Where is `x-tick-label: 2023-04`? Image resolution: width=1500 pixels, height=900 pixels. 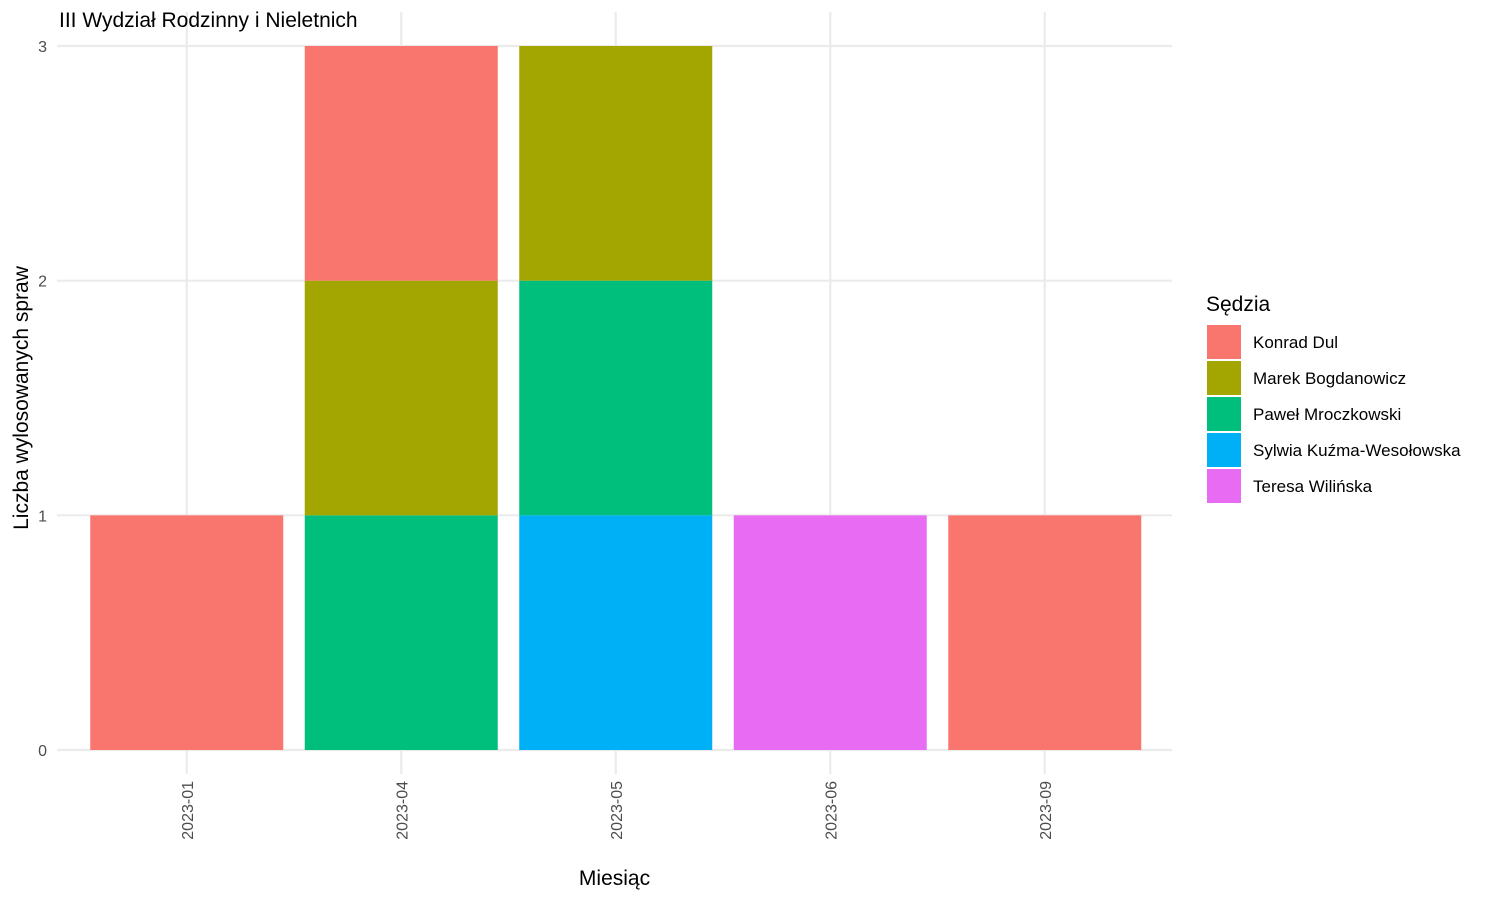
x-tick-label: 2023-04 is located at coordinates (402, 810).